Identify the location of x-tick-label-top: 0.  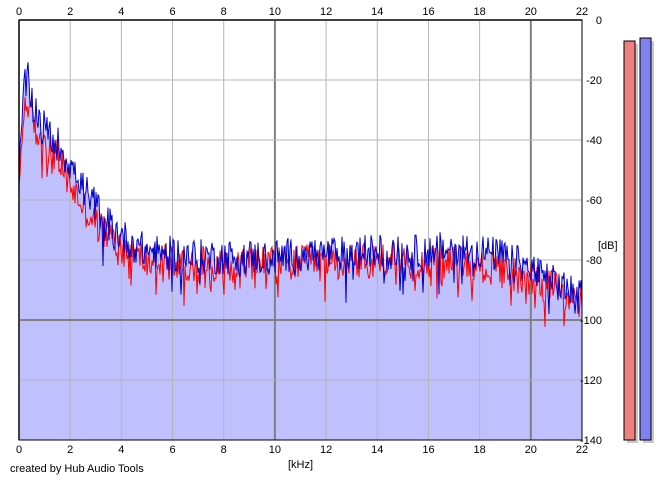
(19, 12).